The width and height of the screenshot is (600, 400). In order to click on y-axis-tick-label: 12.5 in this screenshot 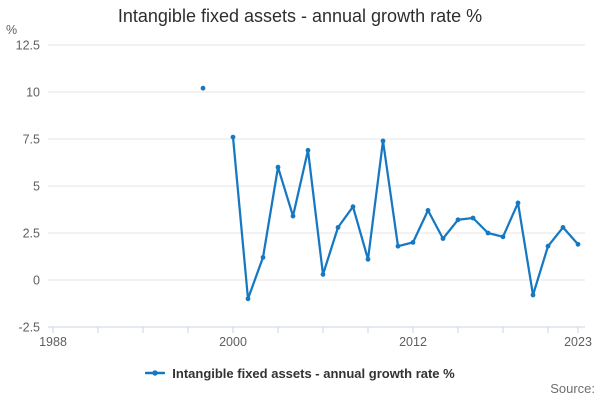, I will do `click(28, 46)`.